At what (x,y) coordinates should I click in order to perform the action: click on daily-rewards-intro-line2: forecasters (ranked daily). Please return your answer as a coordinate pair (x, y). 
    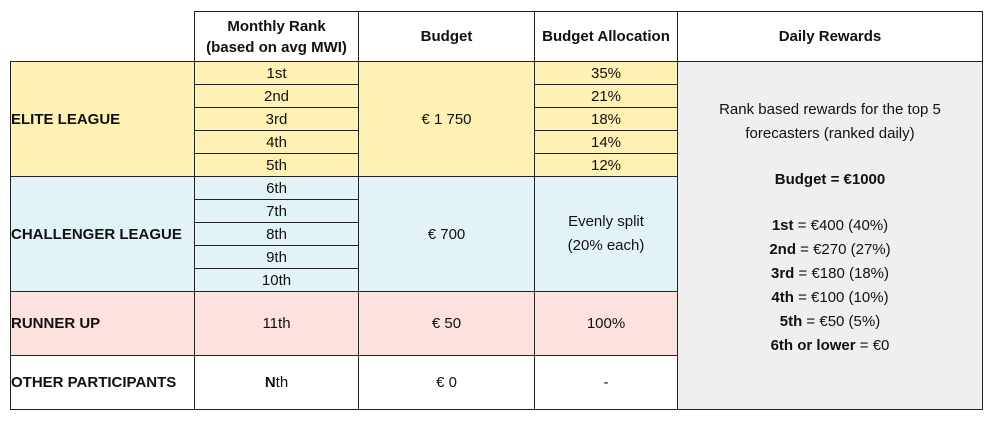
    Looking at the image, I should click on (830, 133).